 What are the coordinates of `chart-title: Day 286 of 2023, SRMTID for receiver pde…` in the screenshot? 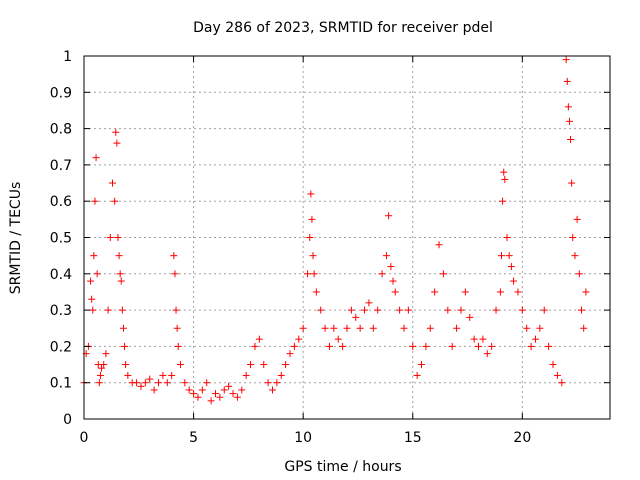 It's located at (343, 28).